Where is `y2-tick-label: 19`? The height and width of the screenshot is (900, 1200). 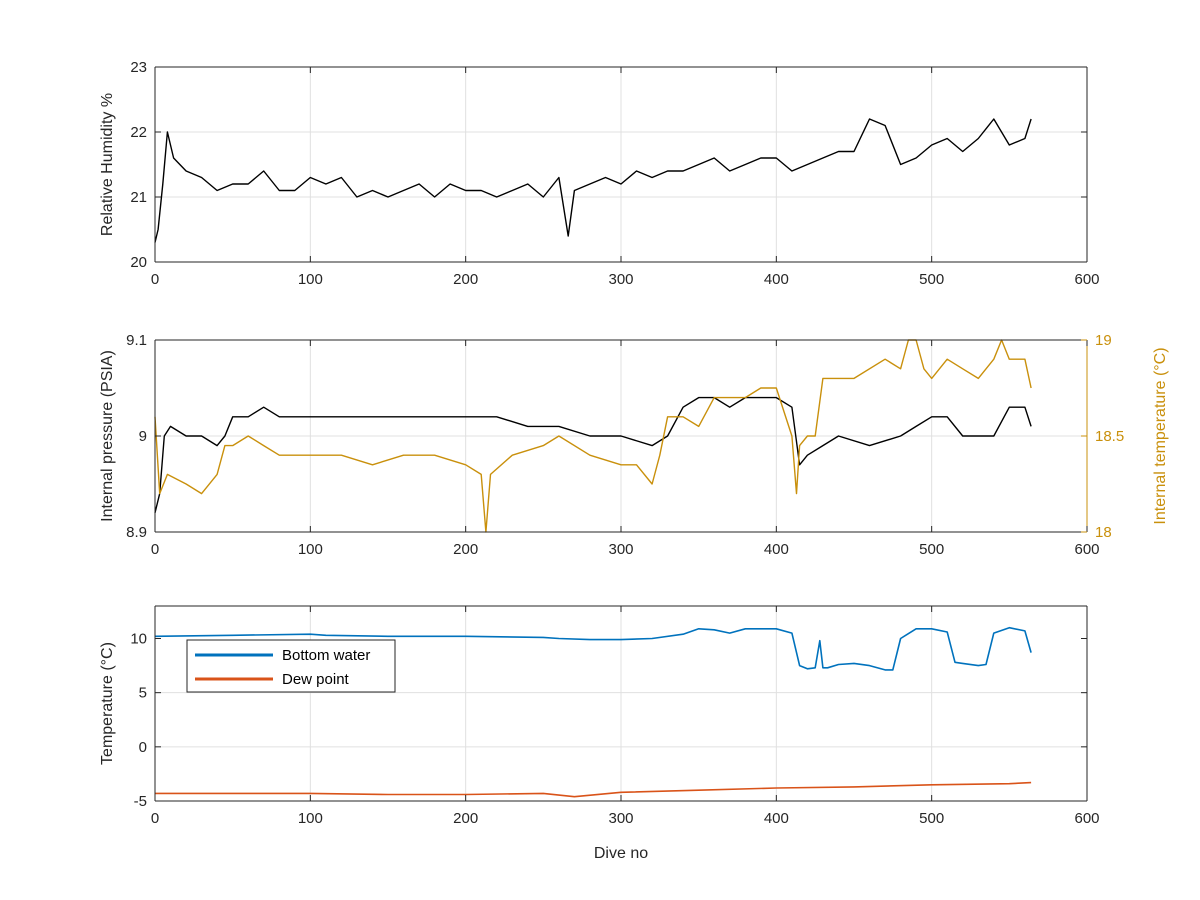 y2-tick-label: 19 is located at coordinates (1103, 340).